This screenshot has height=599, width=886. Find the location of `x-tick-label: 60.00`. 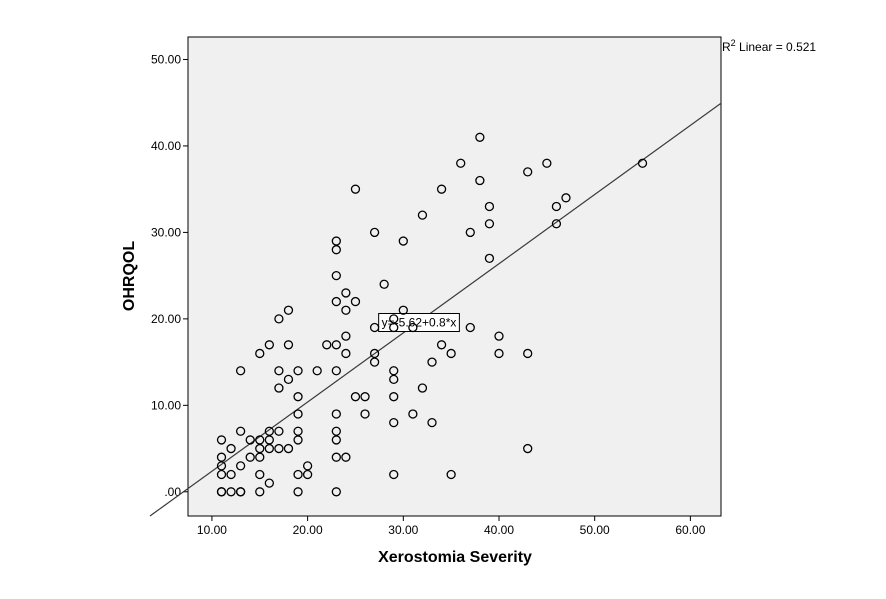

x-tick-label: 60.00 is located at coordinates (690, 530).